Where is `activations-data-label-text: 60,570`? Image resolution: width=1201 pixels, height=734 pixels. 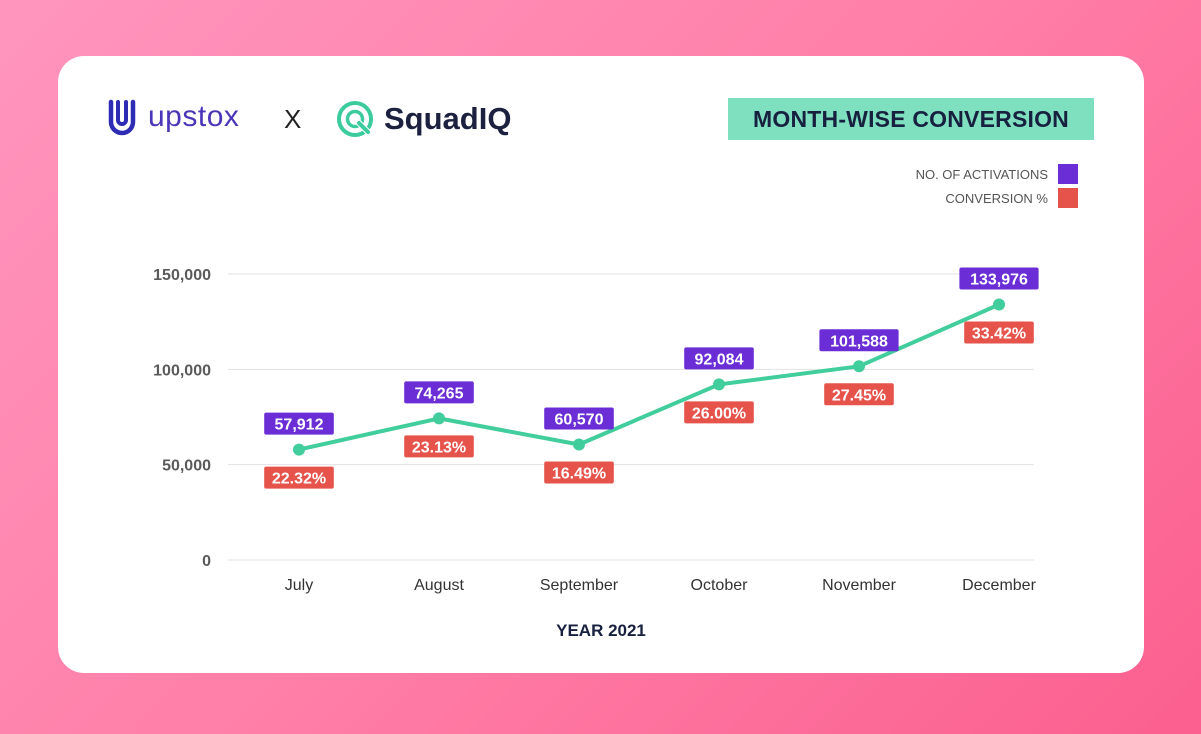
activations-data-label-text: 60,570 is located at coordinates (579, 420).